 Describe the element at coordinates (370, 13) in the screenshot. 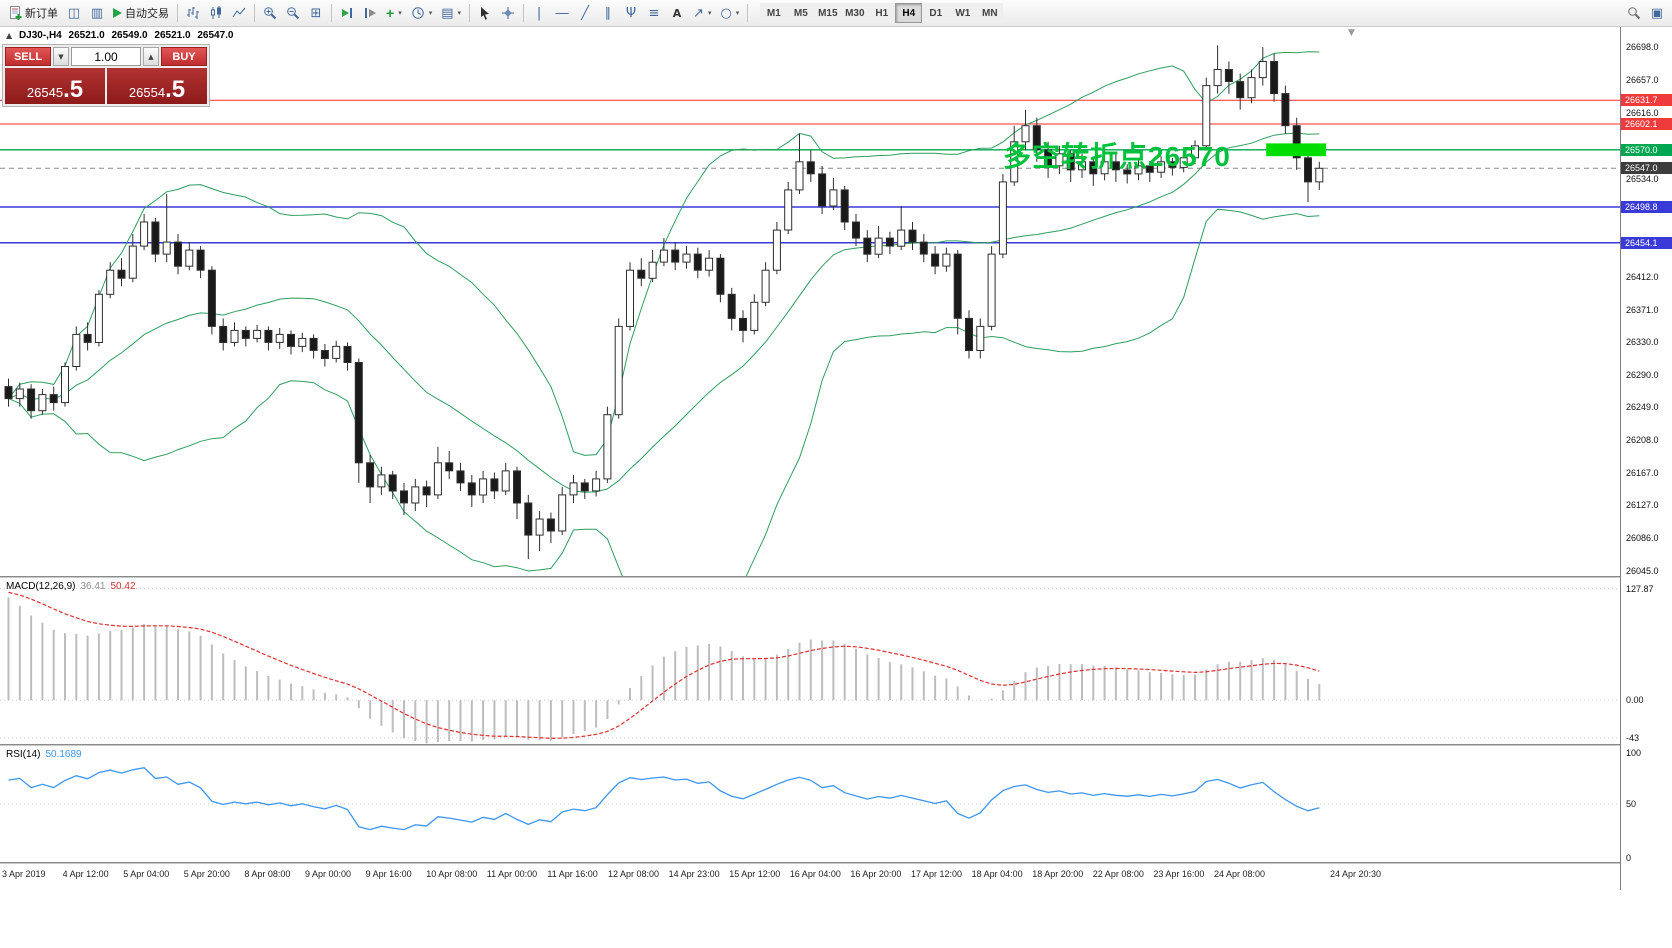

I see `chart-shift-button` at that location.